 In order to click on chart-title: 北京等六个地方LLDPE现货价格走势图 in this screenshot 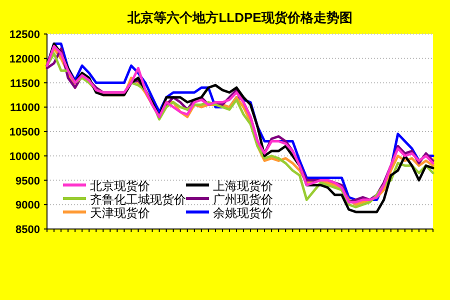, I will do `click(239, 17)`.